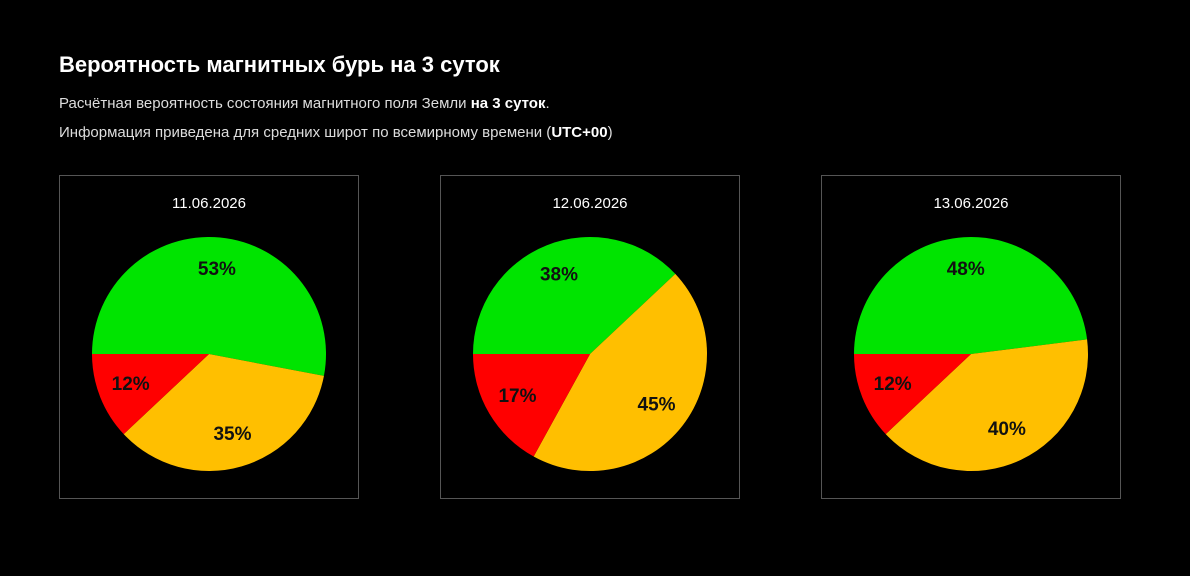  I want to click on slice-label: 35%, so click(232, 434).